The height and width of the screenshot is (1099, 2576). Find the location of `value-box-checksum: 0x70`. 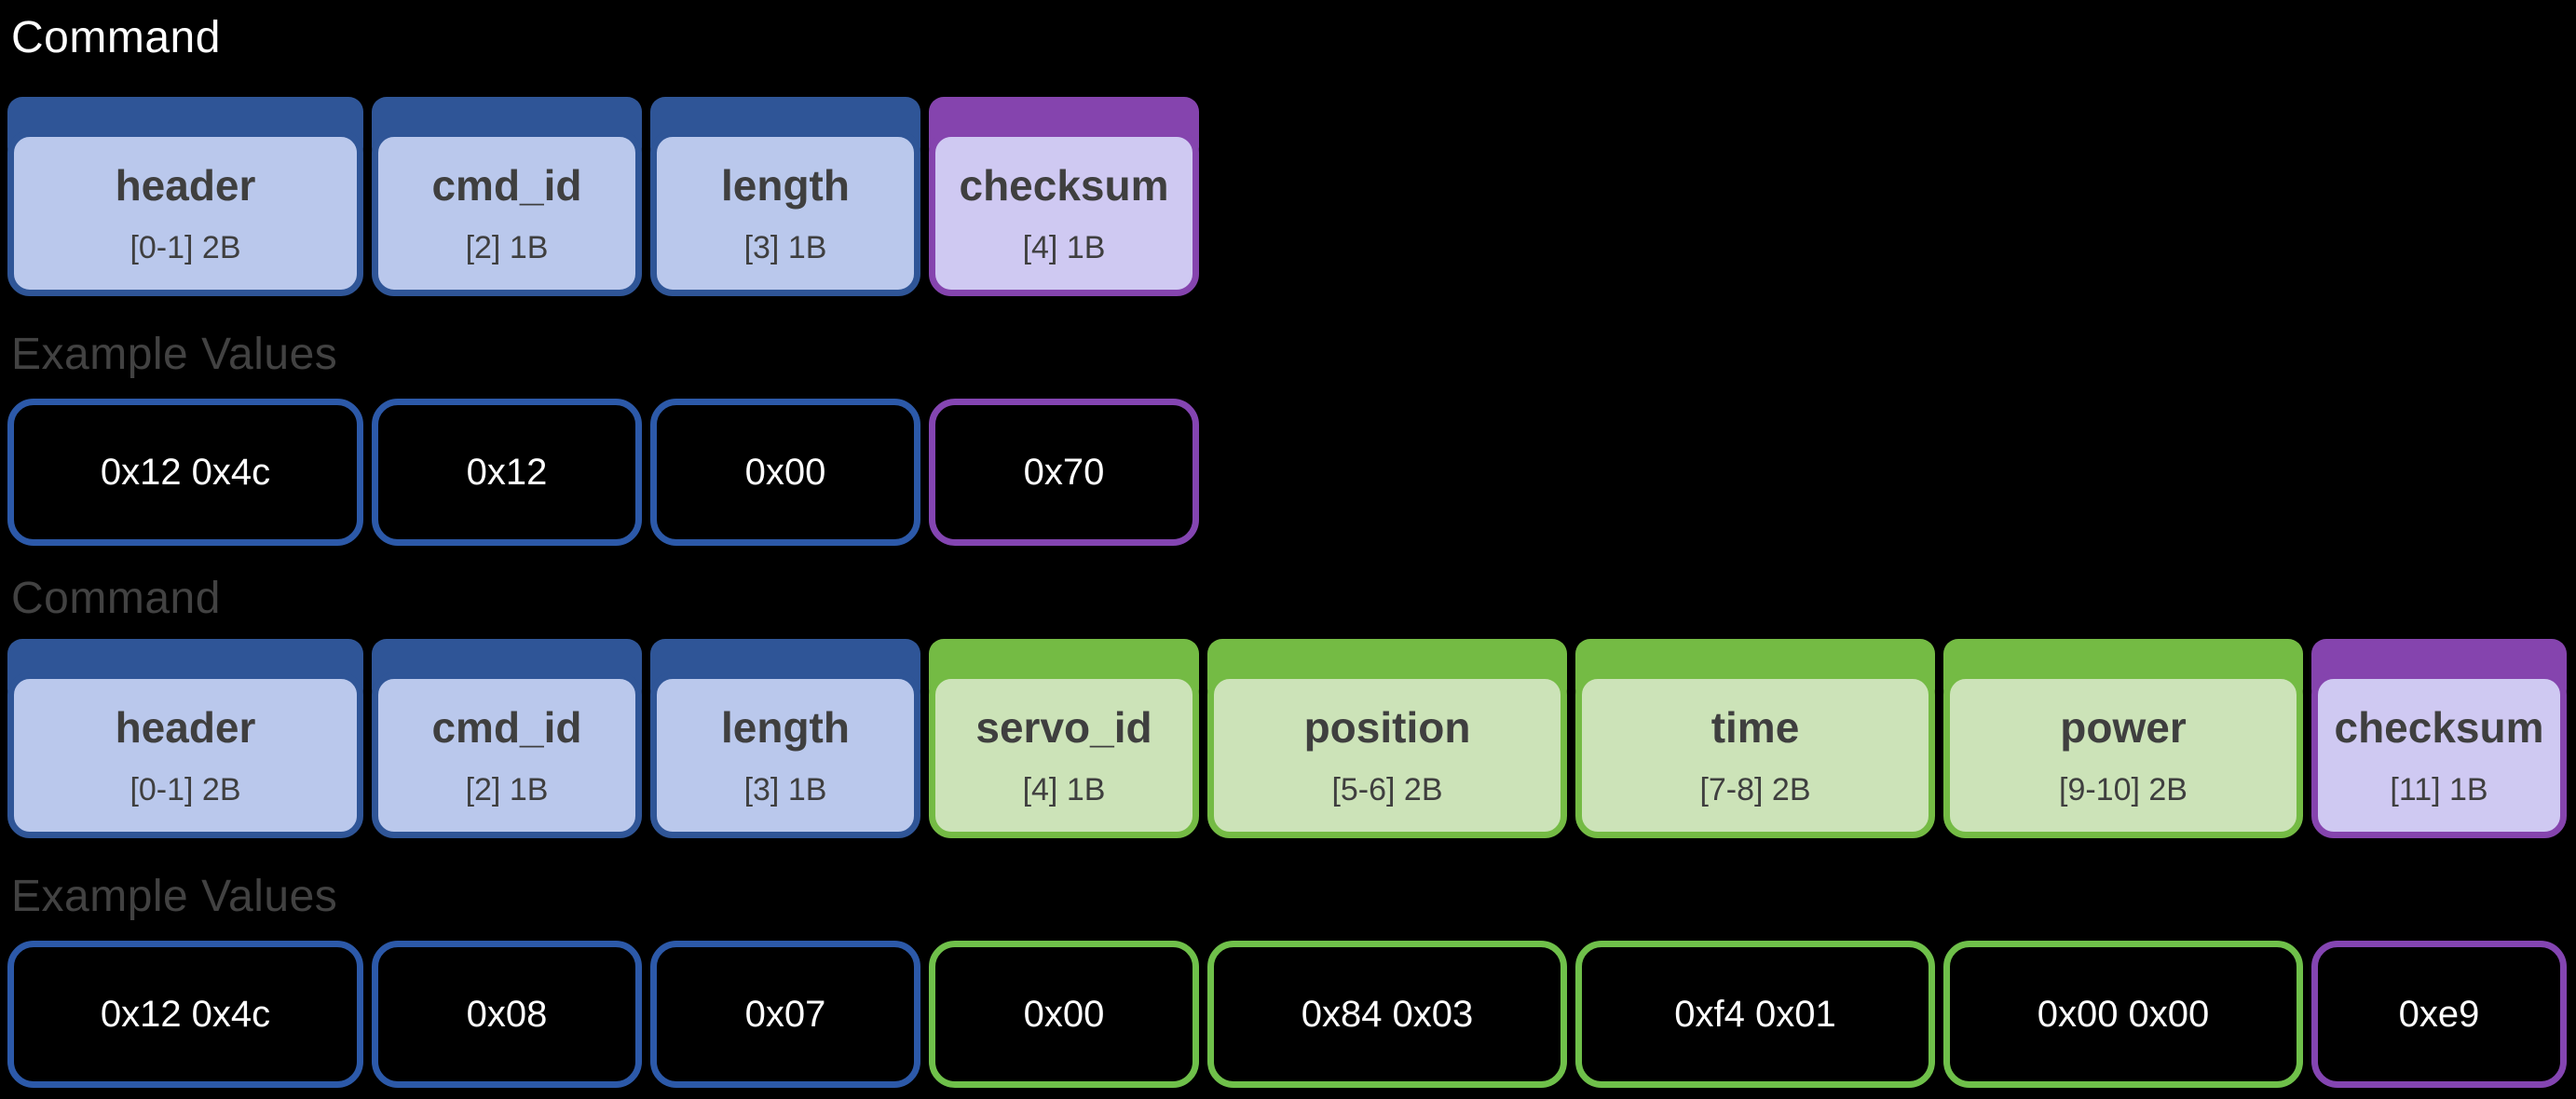

value-box-checksum: 0x70 is located at coordinates (1064, 472).